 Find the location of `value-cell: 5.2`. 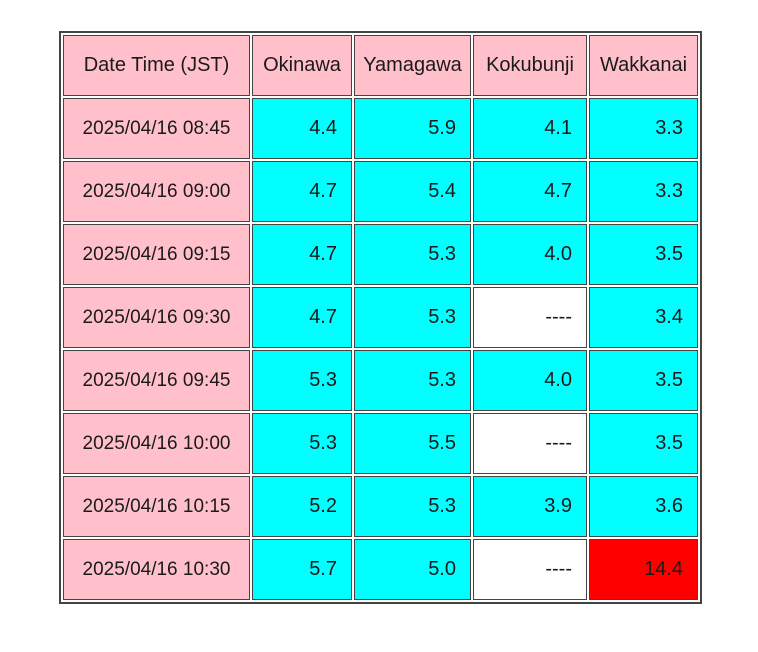

value-cell: 5.2 is located at coordinates (302, 506).